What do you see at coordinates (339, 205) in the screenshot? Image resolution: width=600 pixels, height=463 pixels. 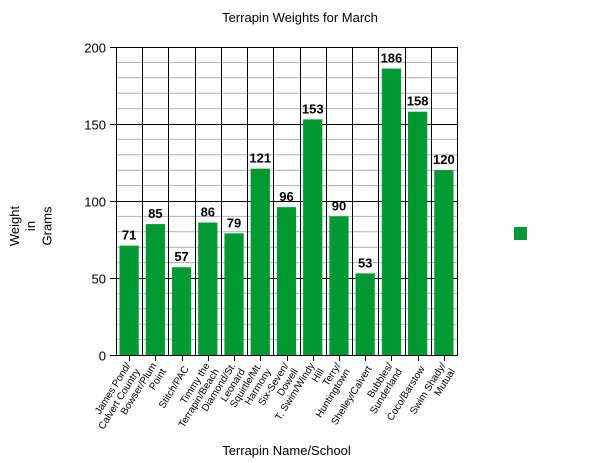 I see `bar-value-label: 90` at bounding box center [339, 205].